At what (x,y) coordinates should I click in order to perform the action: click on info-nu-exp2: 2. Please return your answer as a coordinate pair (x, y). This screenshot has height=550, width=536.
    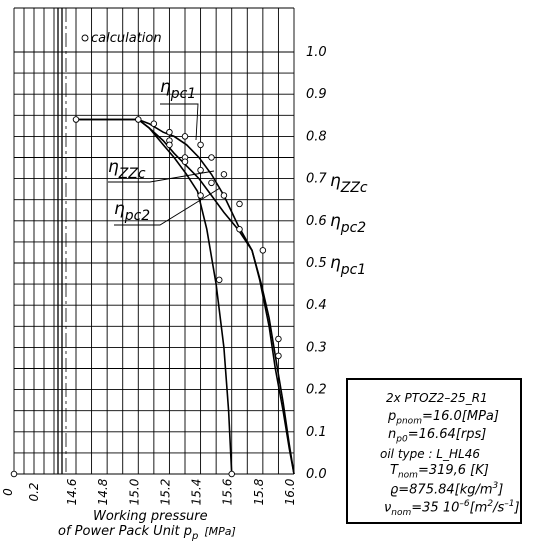
    Looking at the image, I should click on (490, 504).